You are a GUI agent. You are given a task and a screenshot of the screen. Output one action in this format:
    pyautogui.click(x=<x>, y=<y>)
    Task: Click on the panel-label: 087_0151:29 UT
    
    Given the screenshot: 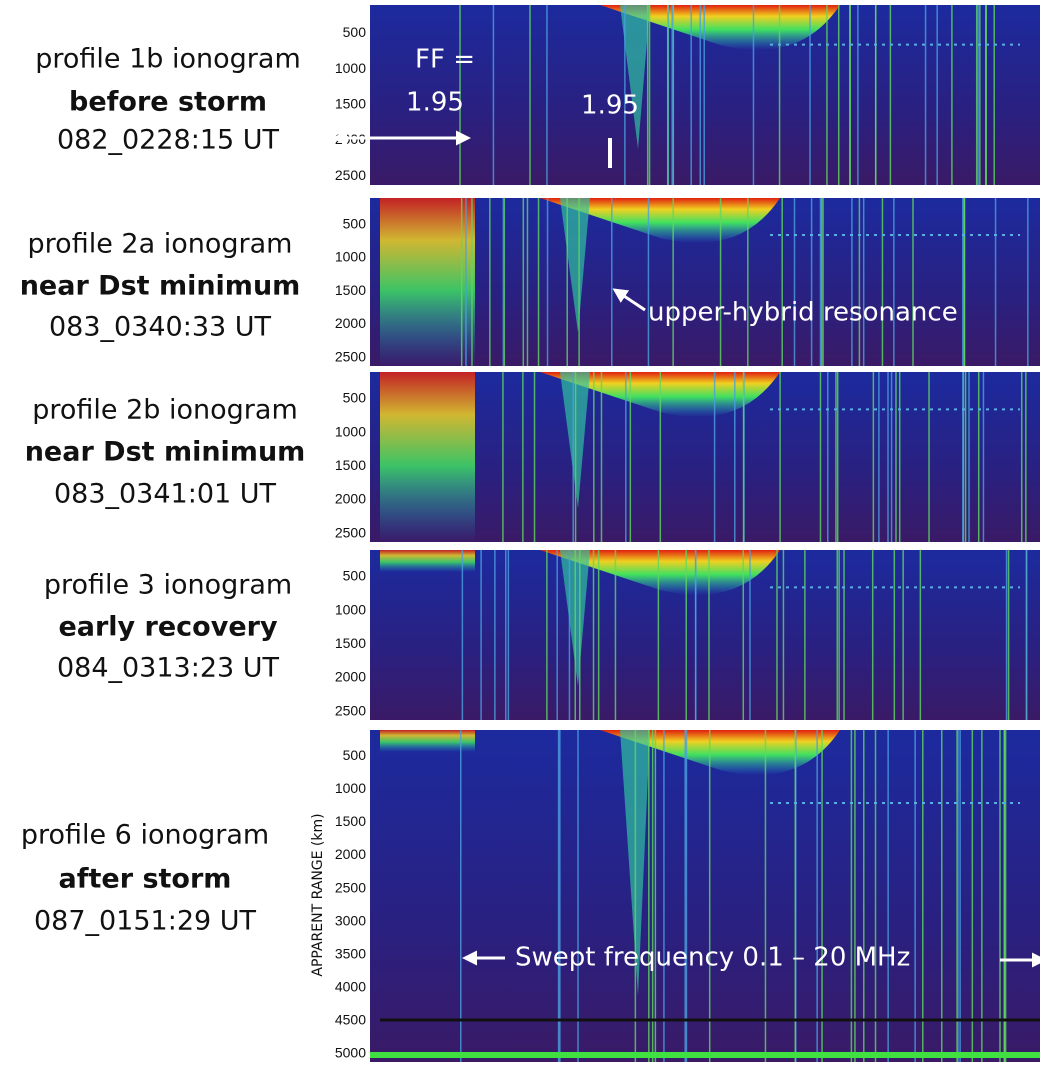 What is the action you would take?
    pyautogui.click(x=145, y=921)
    